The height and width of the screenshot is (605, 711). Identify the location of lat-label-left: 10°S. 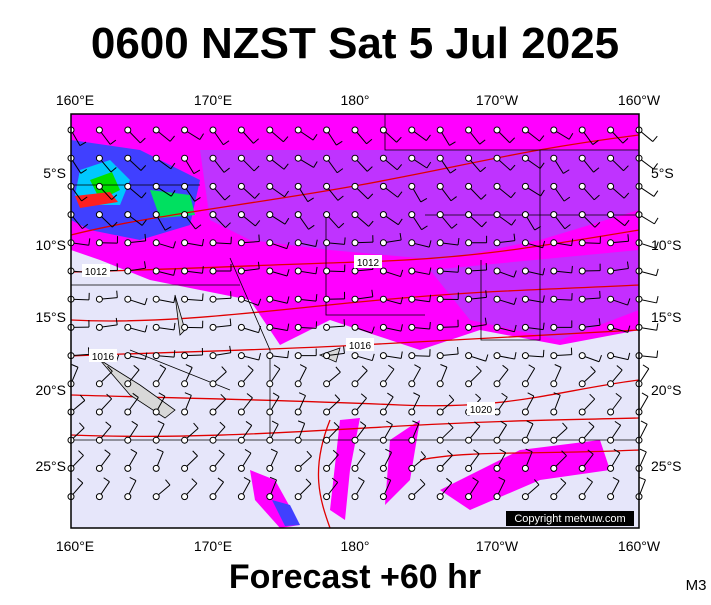
(50, 245).